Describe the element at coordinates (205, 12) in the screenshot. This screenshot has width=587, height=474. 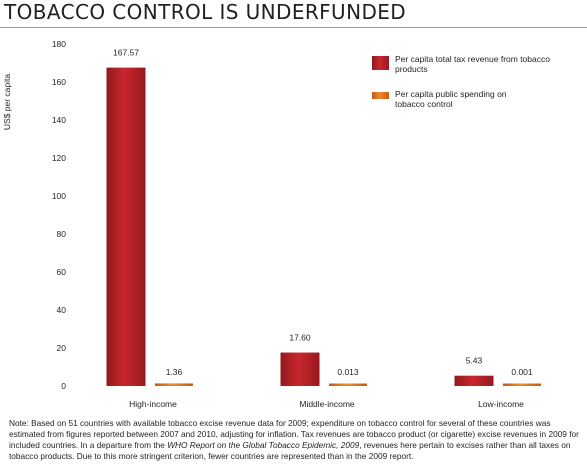
I see `page-title: TOBACCO CONTROL IS UNDERFUNDED` at that location.